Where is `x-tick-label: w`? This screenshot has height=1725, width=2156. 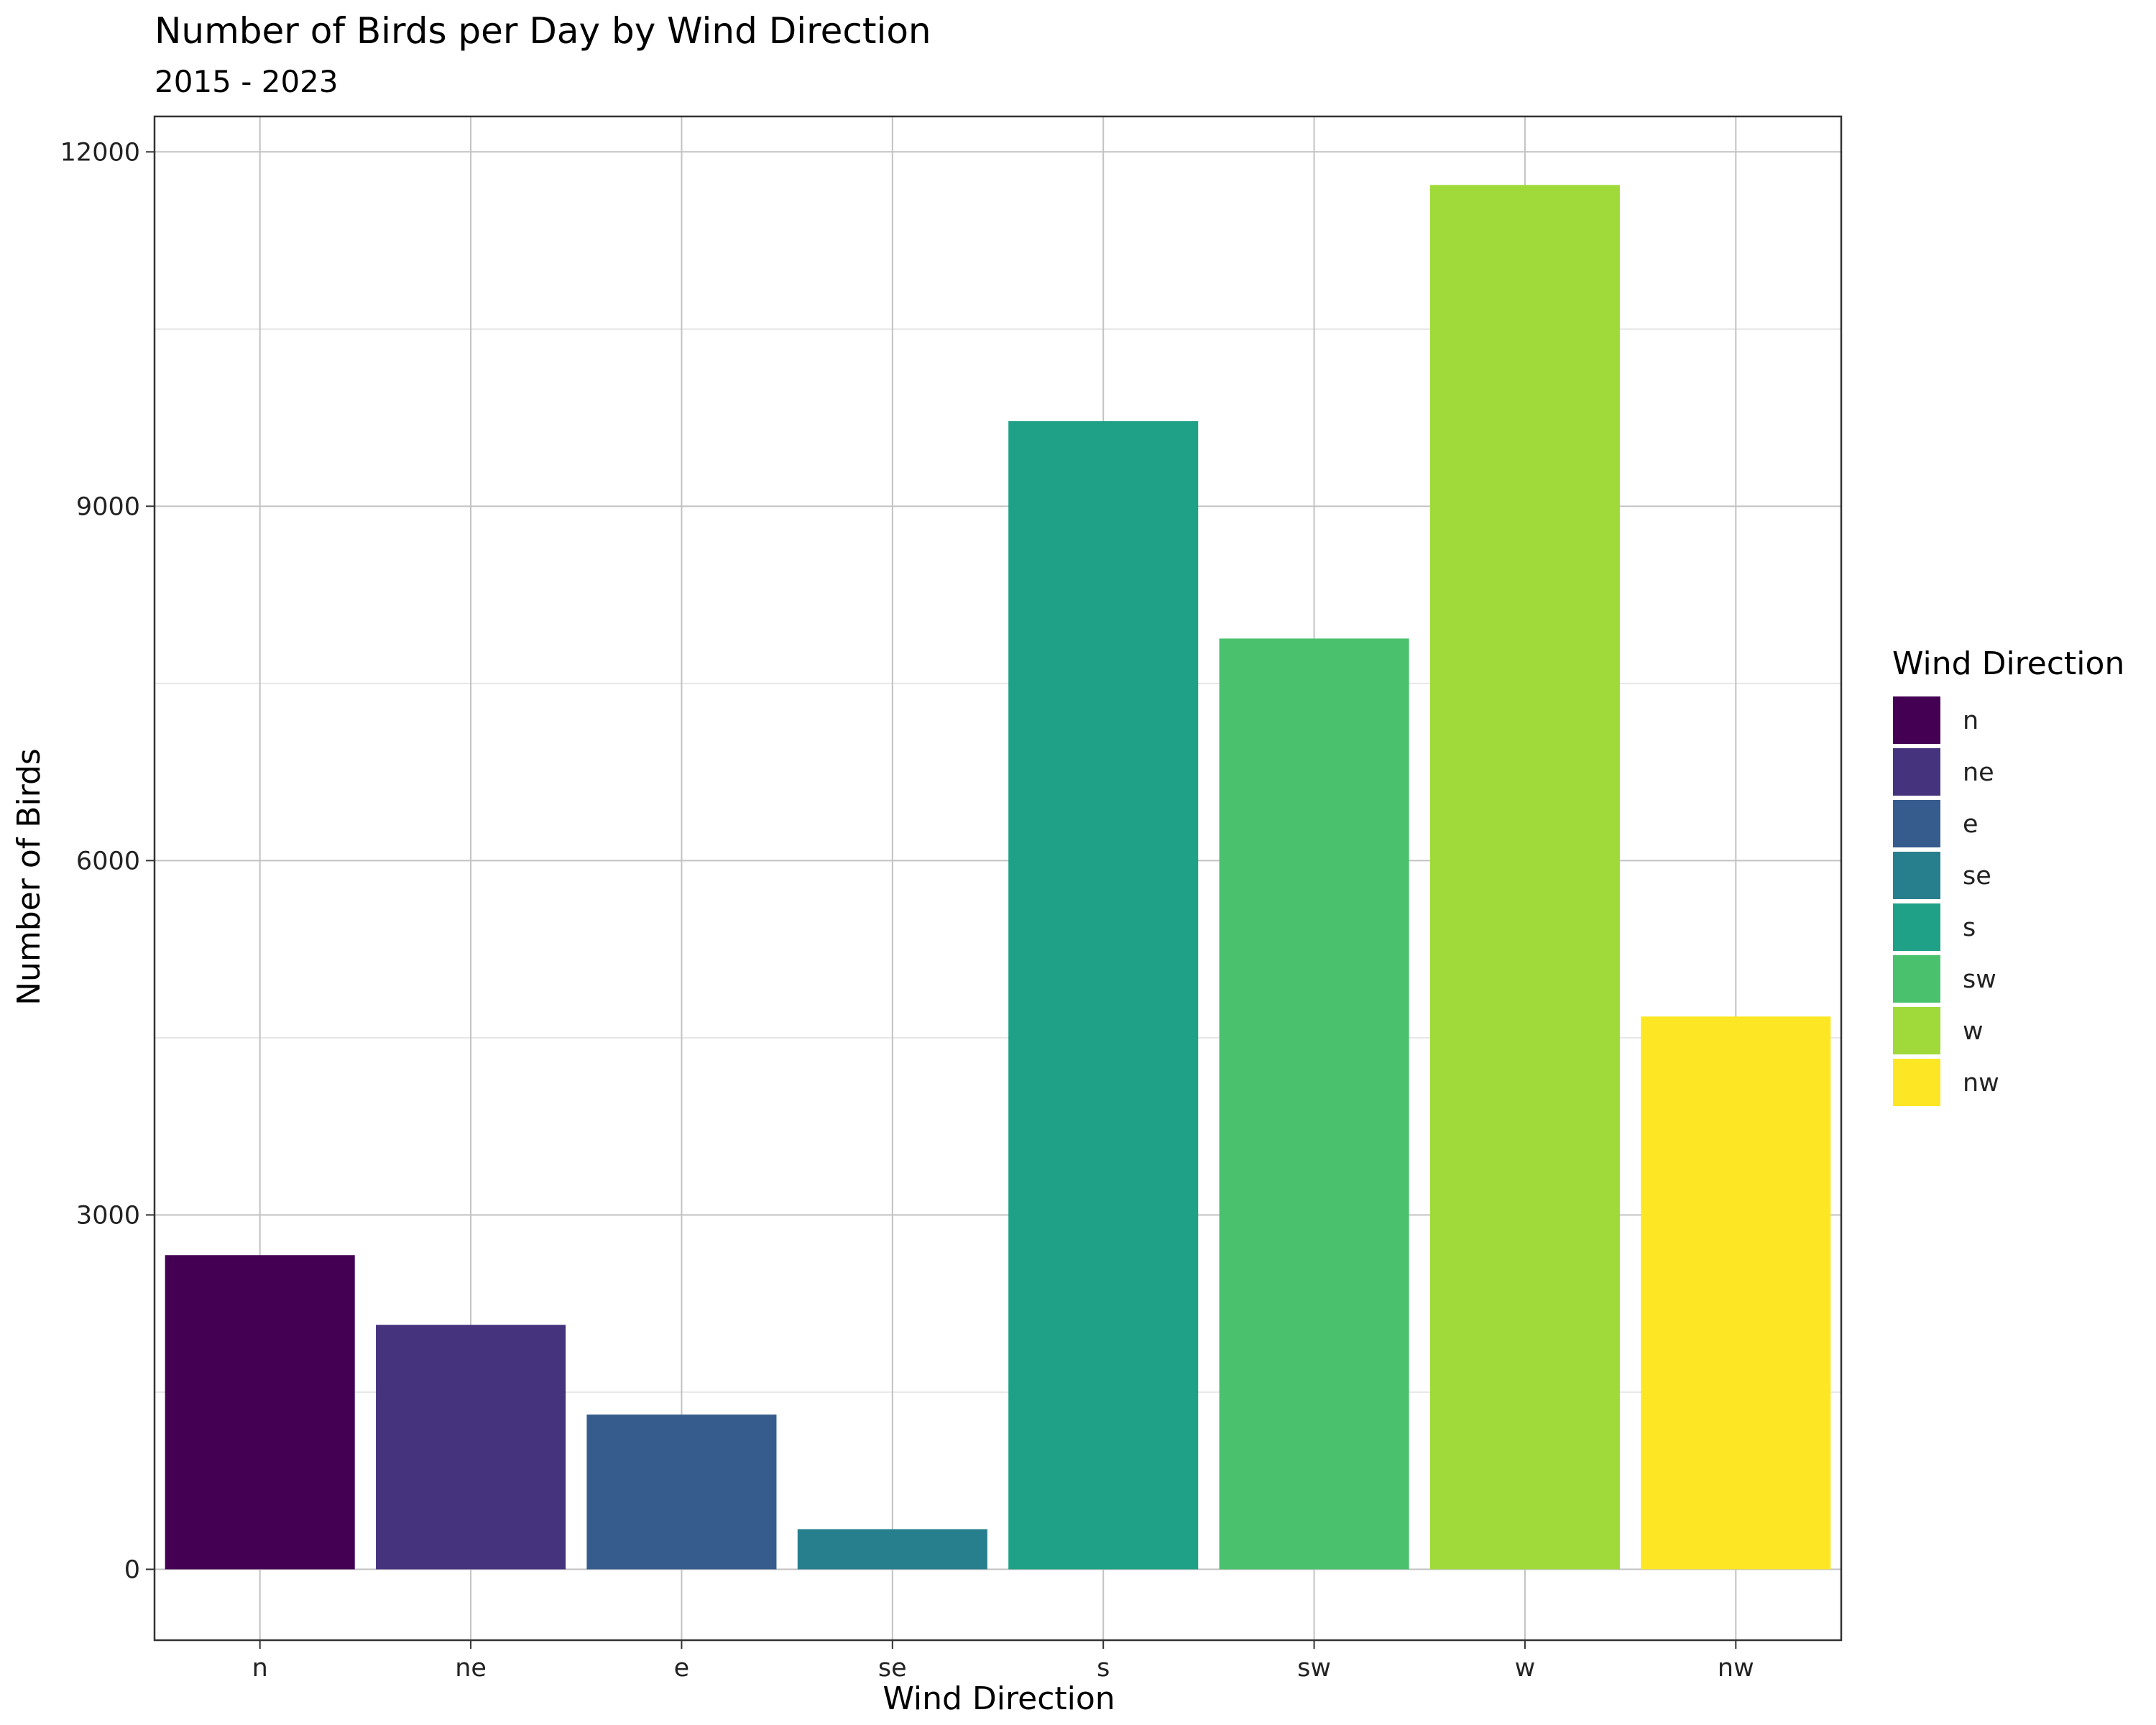 x-tick-label: w is located at coordinates (1525, 1668).